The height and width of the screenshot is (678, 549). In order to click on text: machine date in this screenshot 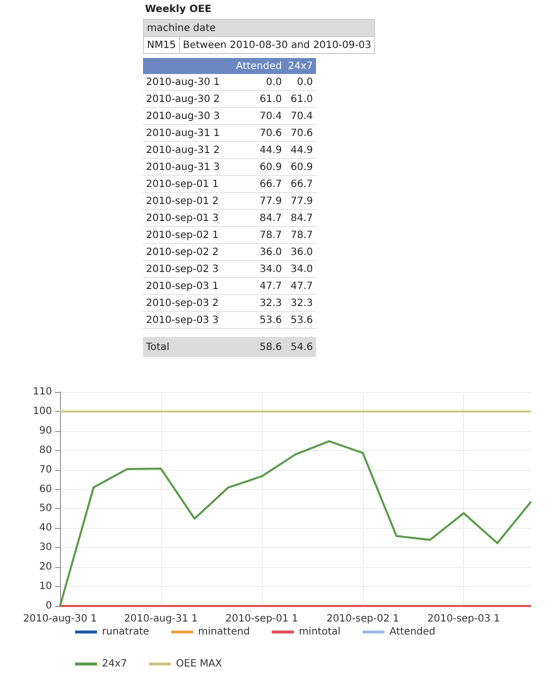, I will do `click(181, 28)`.